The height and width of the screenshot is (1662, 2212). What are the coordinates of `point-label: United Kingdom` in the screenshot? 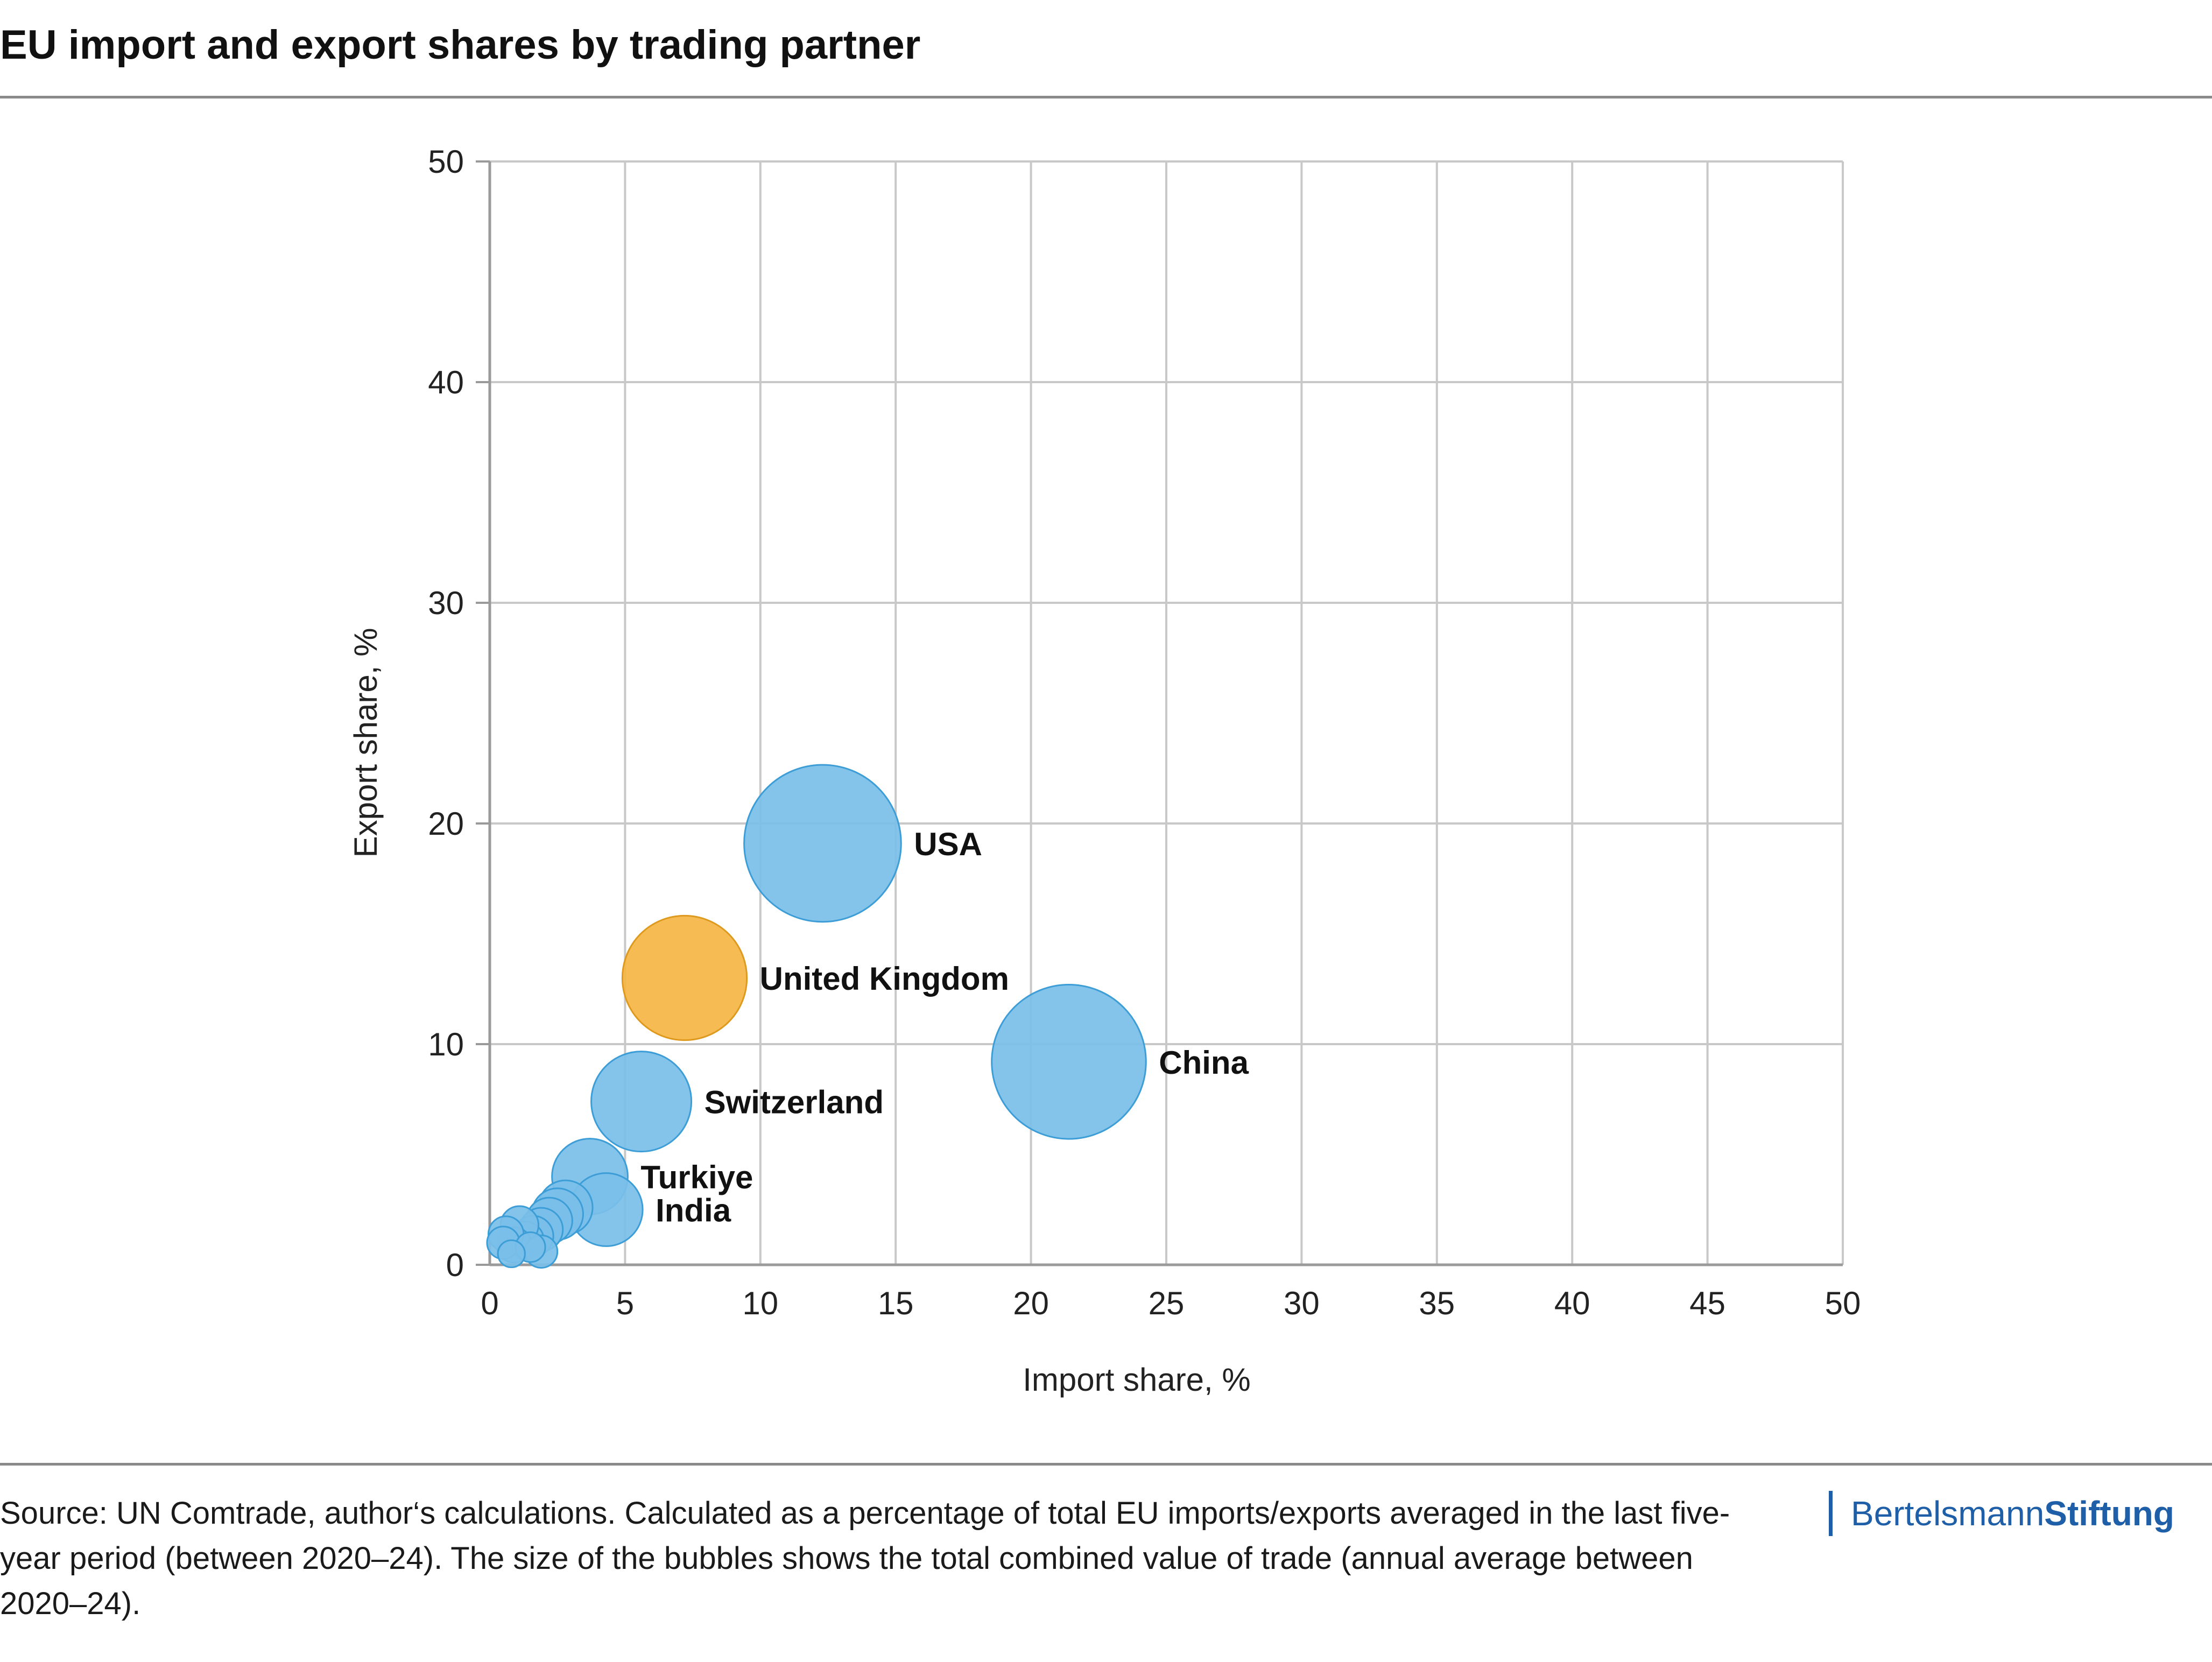 It's located at (884, 979).